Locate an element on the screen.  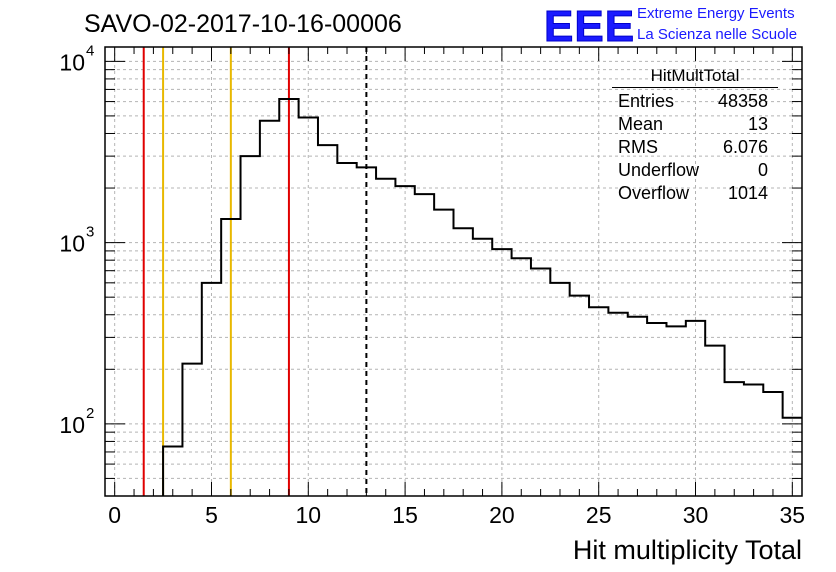
x-axis-label: Hit multiplicity Total is located at coordinates (687, 550).